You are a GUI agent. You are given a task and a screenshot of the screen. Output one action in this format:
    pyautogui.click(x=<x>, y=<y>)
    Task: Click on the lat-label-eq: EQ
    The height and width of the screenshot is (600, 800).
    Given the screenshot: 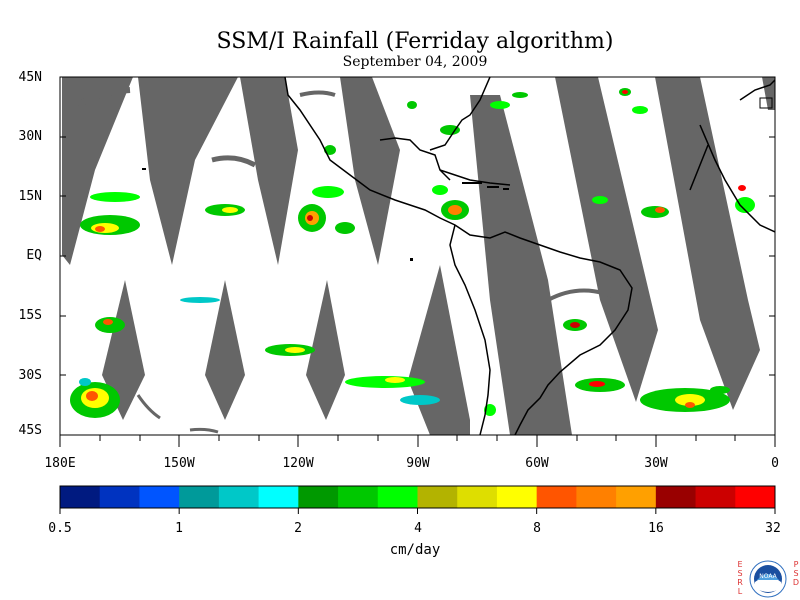 What is the action you would take?
    pyautogui.click(x=34, y=255)
    